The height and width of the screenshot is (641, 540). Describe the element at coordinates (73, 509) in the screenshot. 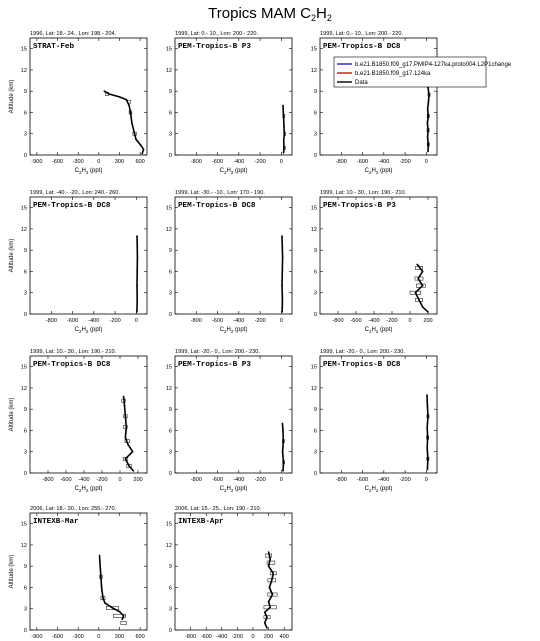

I see `panel-header: 2006, Lat: 18.- 30., Lon: 255.- 270.` at that location.